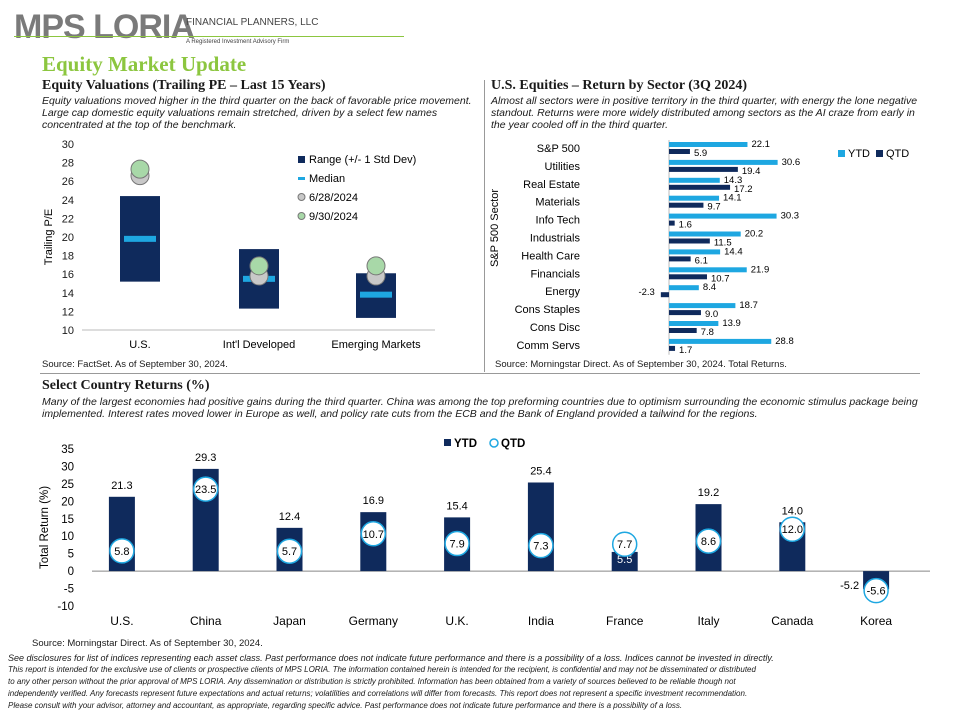 The image size is (960, 720). What do you see at coordinates (333, 198) in the screenshot?
I see `legend-jun-label: 6/28/2024` at bounding box center [333, 198].